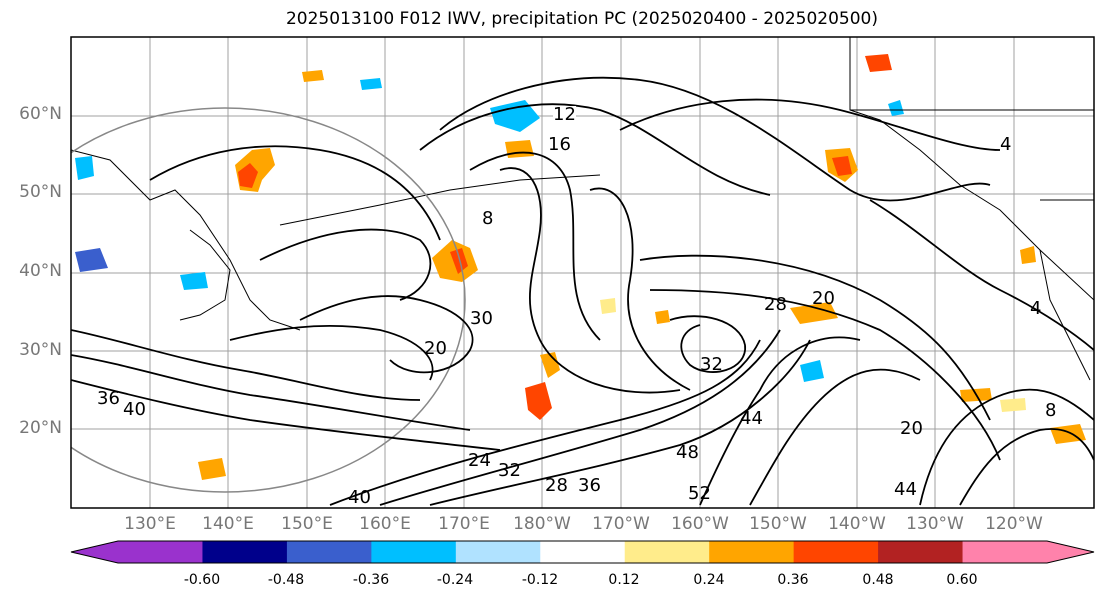 This screenshot has height=601, width=1105. I want to click on asia-coastline, so click(186, 240).